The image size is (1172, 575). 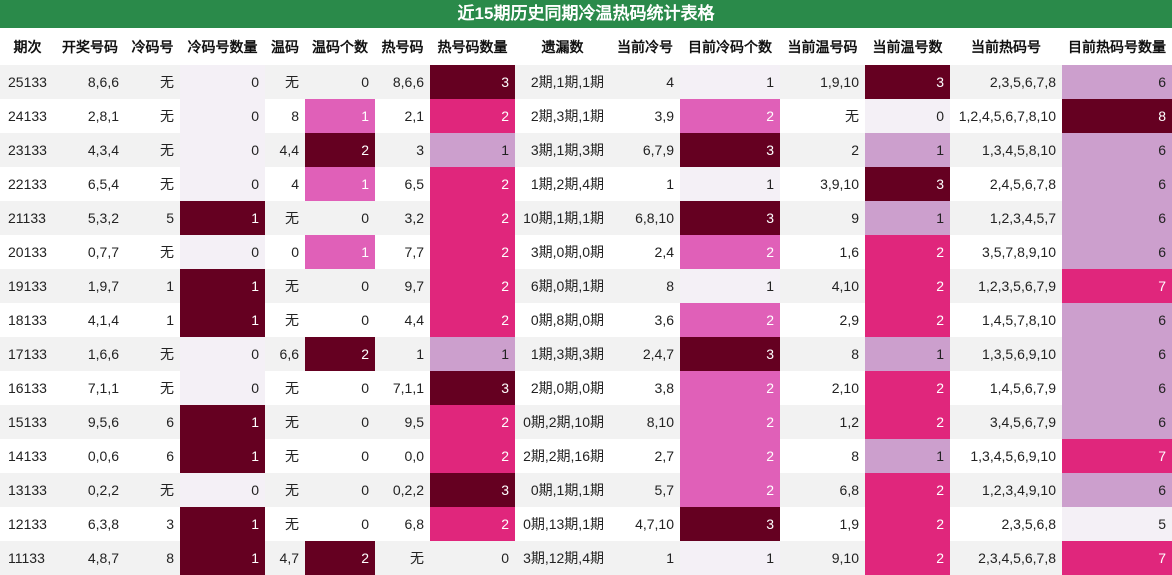 I want to click on table-cell: 22133, so click(x=27, y=184).